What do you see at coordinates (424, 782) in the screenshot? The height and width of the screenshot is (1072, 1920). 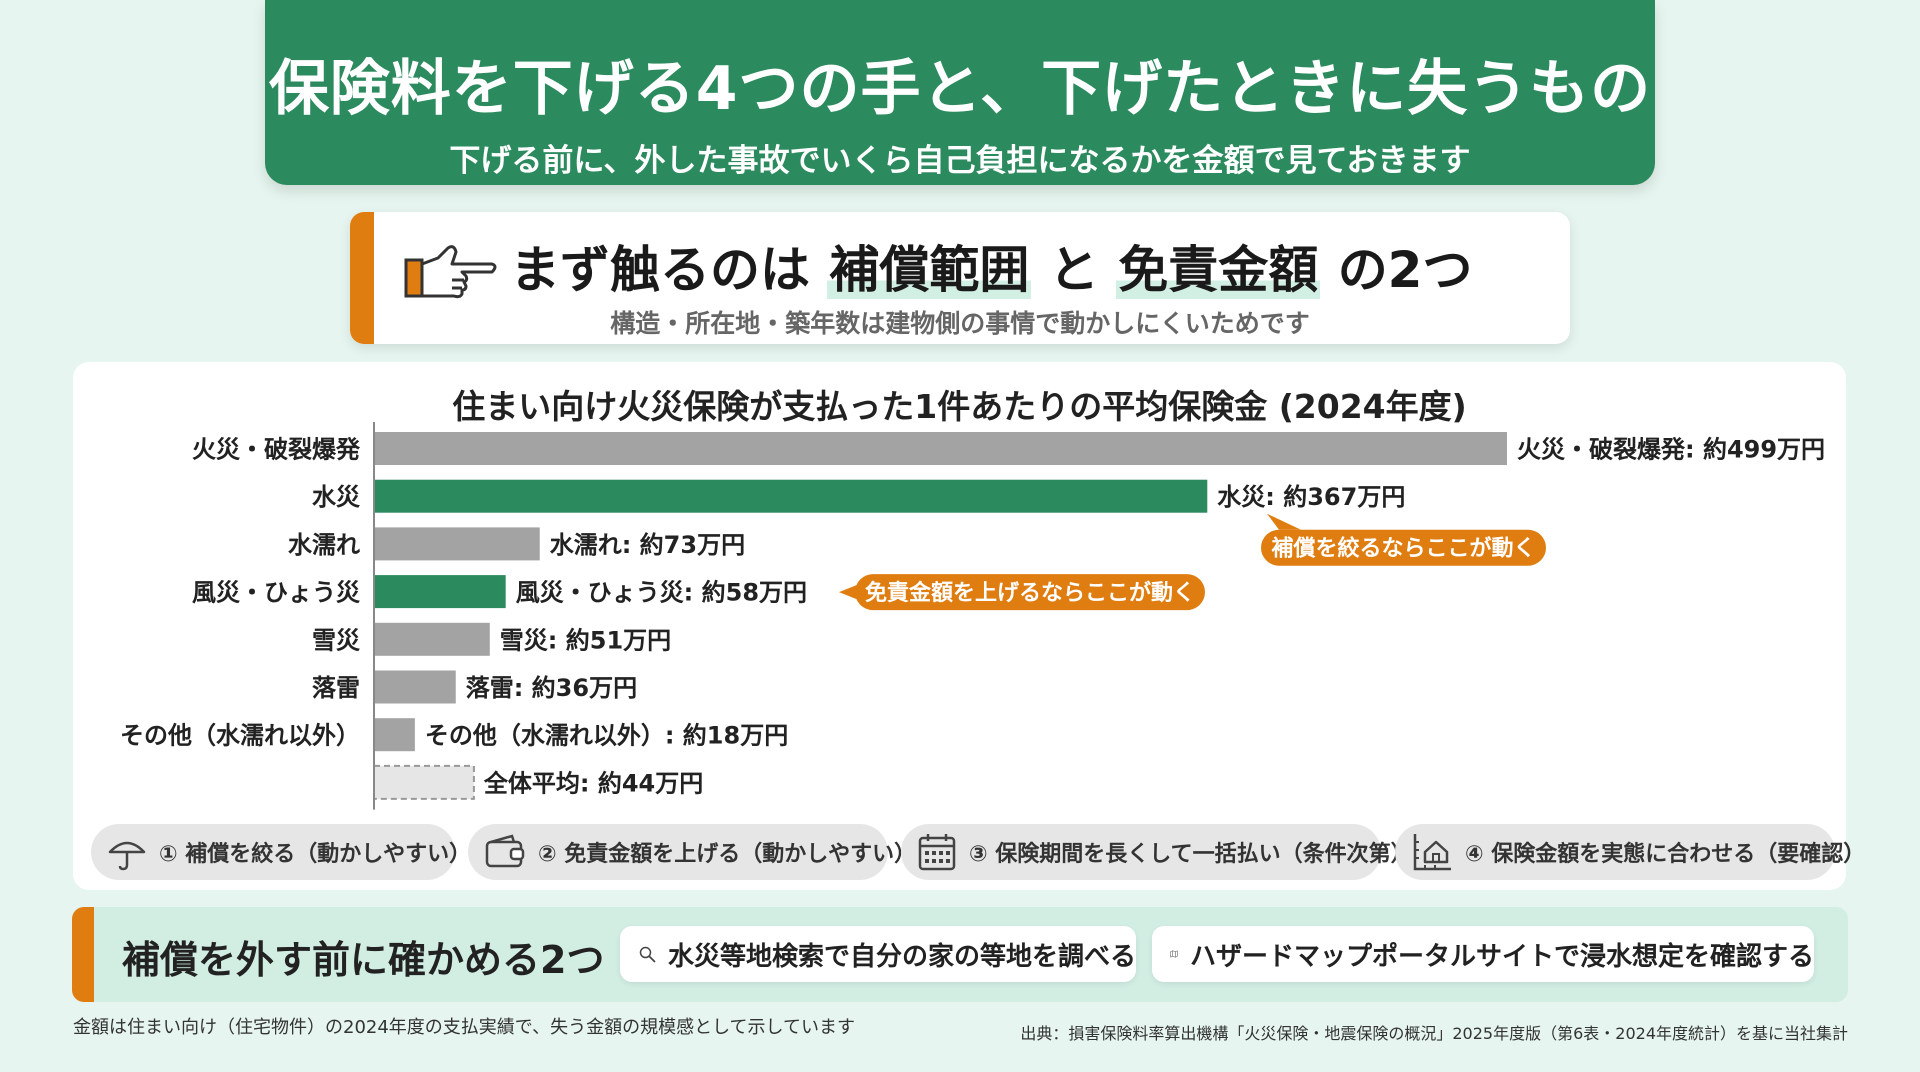 I see `bar-average` at bounding box center [424, 782].